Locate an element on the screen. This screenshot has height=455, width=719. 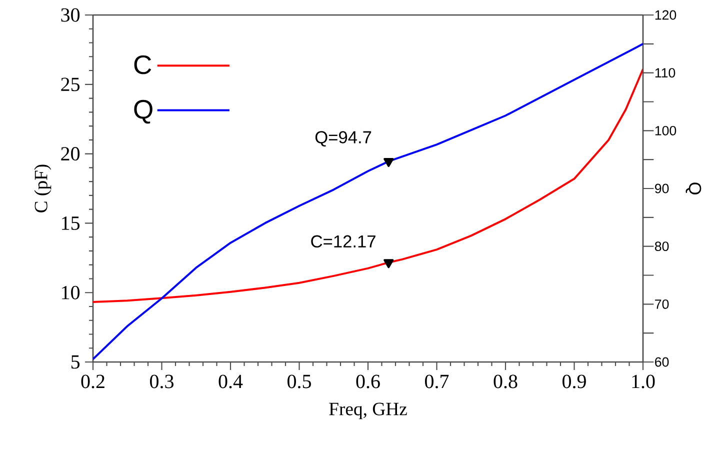
legend-label: C is located at coordinates (143, 64).